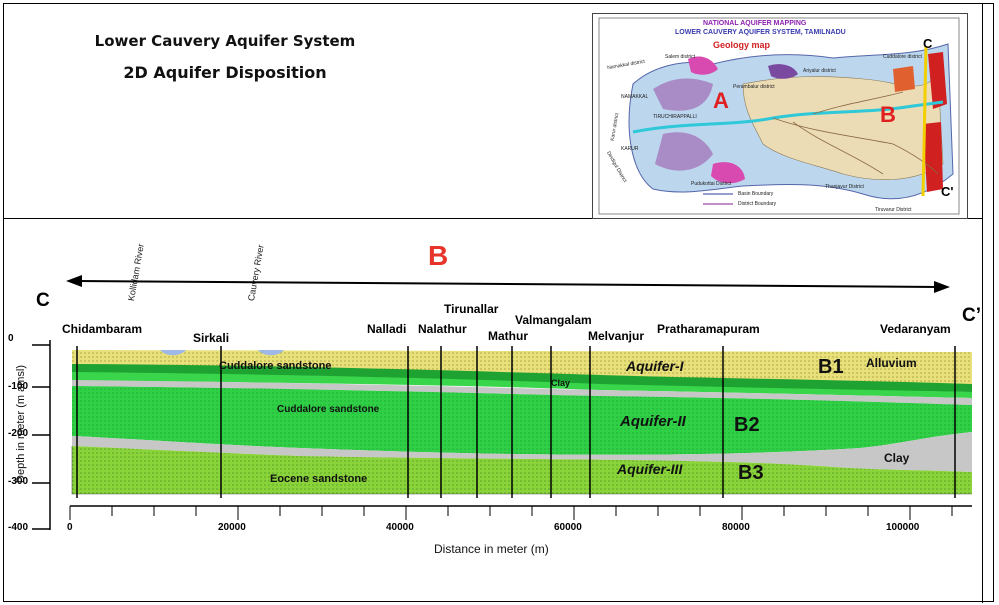 The height and width of the screenshot is (605, 999). What do you see at coordinates (561, 383) in the screenshot?
I see `layer-label-clay-upper: Clay` at bounding box center [561, 383].